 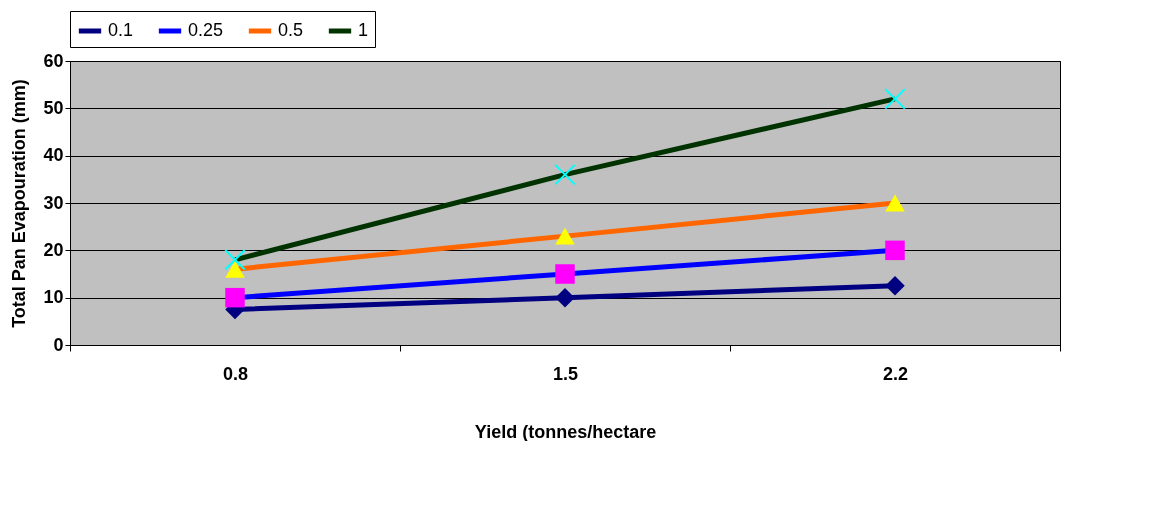 What do you see at coordinates (19, 203) in the screenshot?
I see `y-axis-title: Total Pan Evapouration (mm)` at bounding box center [19, 203].